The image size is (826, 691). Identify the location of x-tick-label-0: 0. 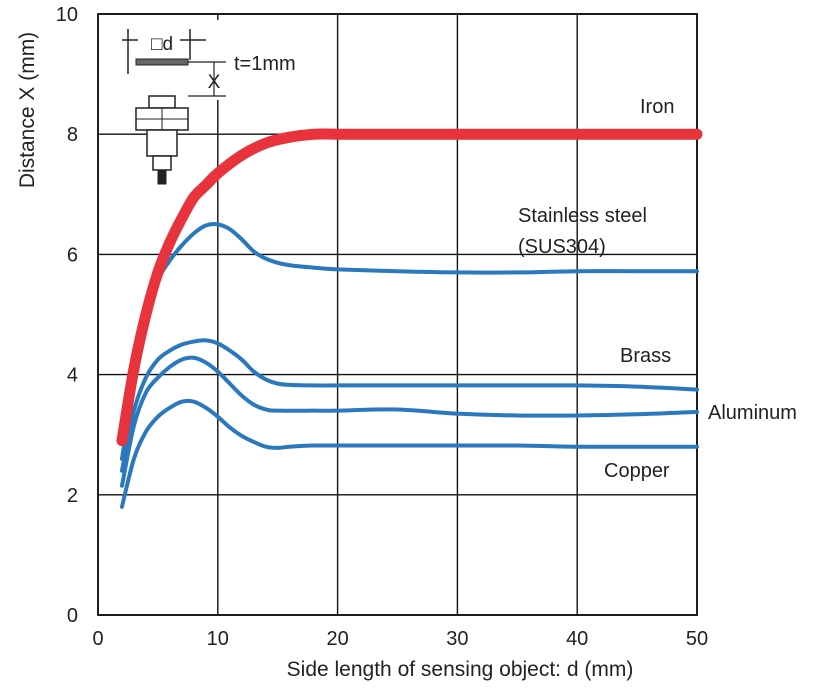
(97, 639).